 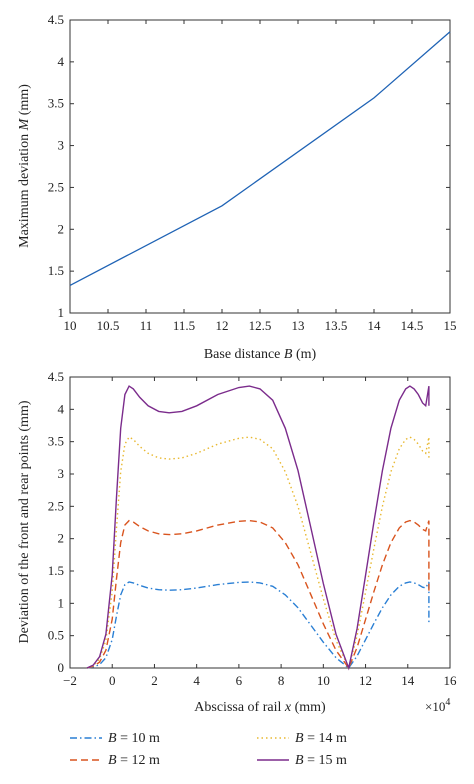 I want to click on x-tick-label: −2, so click(x=70, y=680).